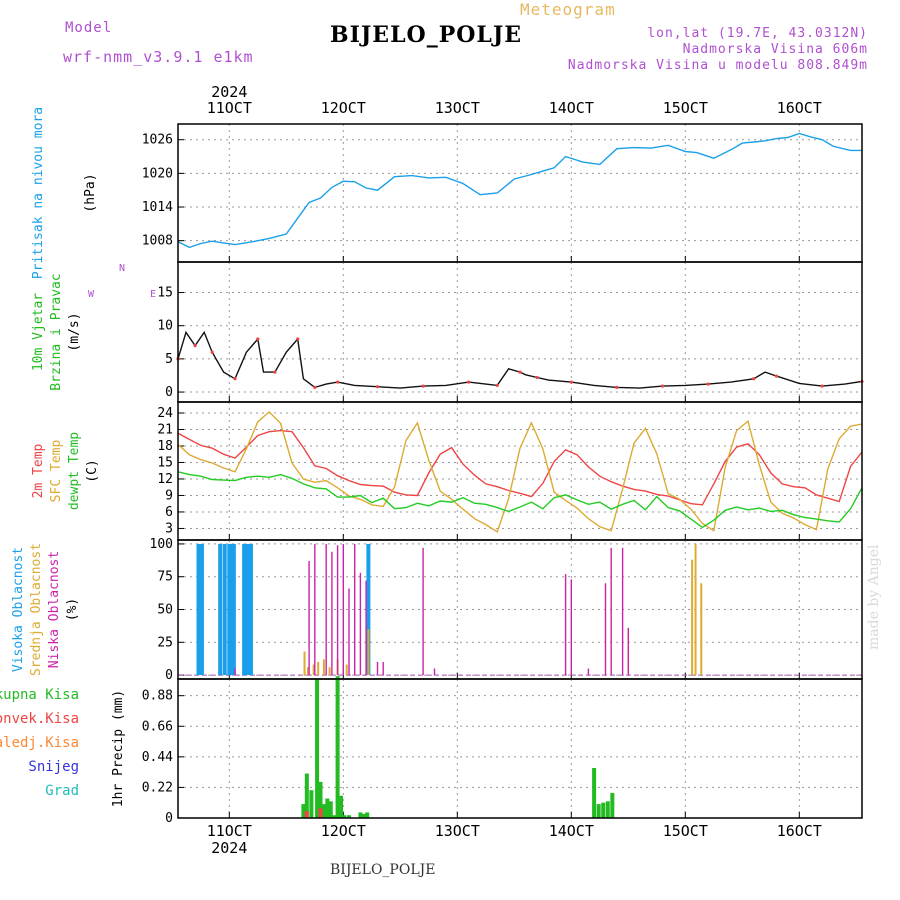 The height and width of the screenshot is (900, 900). Describe the element at coordinates (165, 446) in the screenshot. I see `y-tick-label: 18` at that location.